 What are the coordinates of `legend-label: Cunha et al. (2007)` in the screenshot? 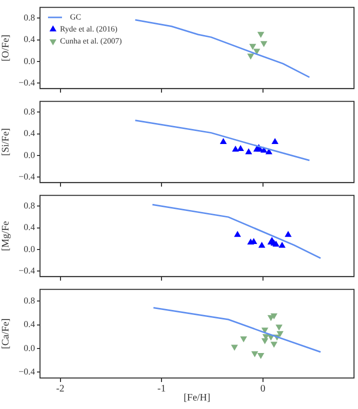 It's located at (91, 41).